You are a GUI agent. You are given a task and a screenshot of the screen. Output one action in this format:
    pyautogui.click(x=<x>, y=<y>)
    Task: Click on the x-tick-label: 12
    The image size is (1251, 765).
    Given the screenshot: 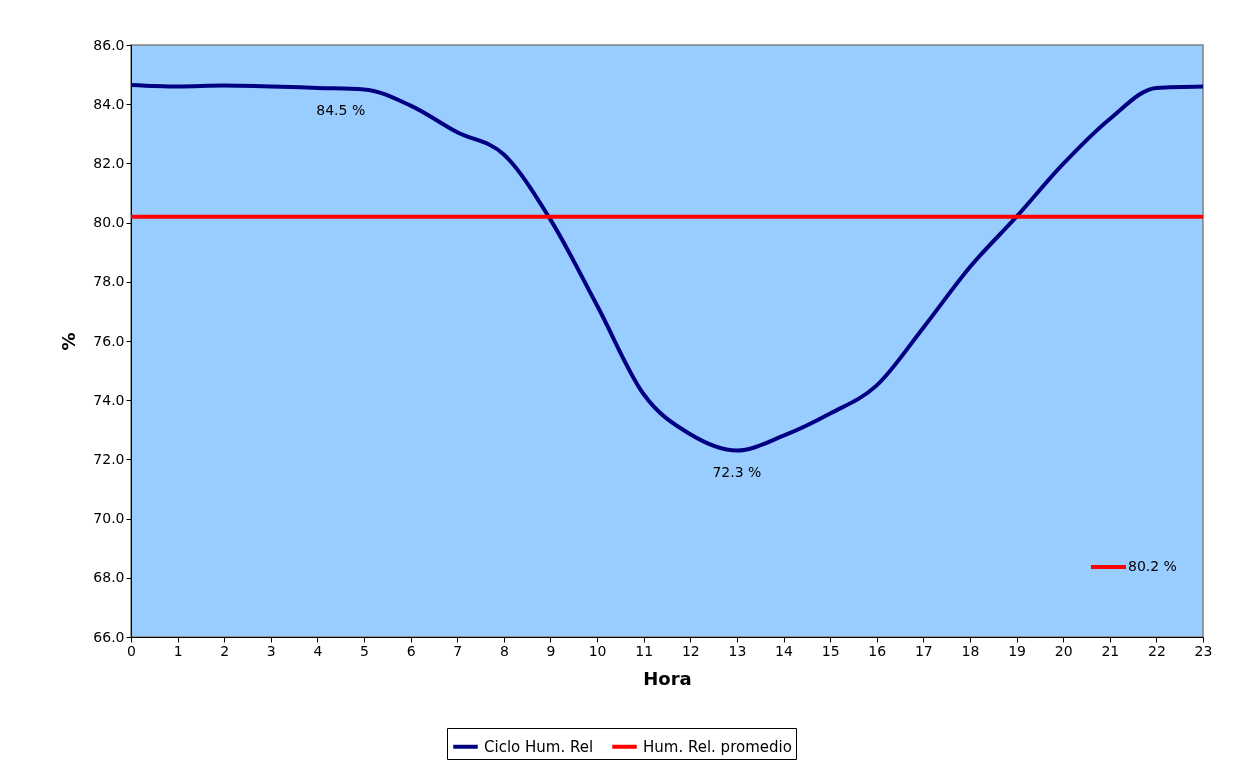 What is the action you would take?
    pyautogui.click(x=690, y=650)
    